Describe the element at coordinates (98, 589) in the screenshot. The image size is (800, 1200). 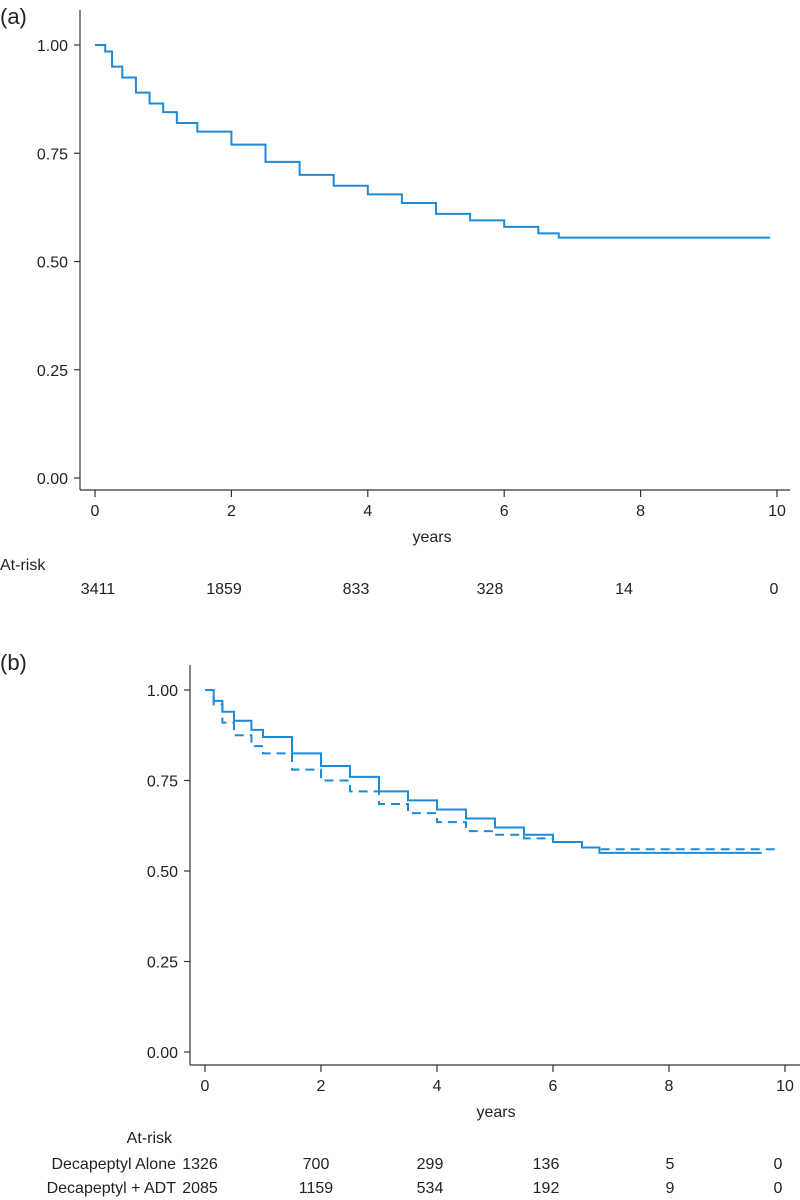
I see `at-risk-count: 3411` at that location.